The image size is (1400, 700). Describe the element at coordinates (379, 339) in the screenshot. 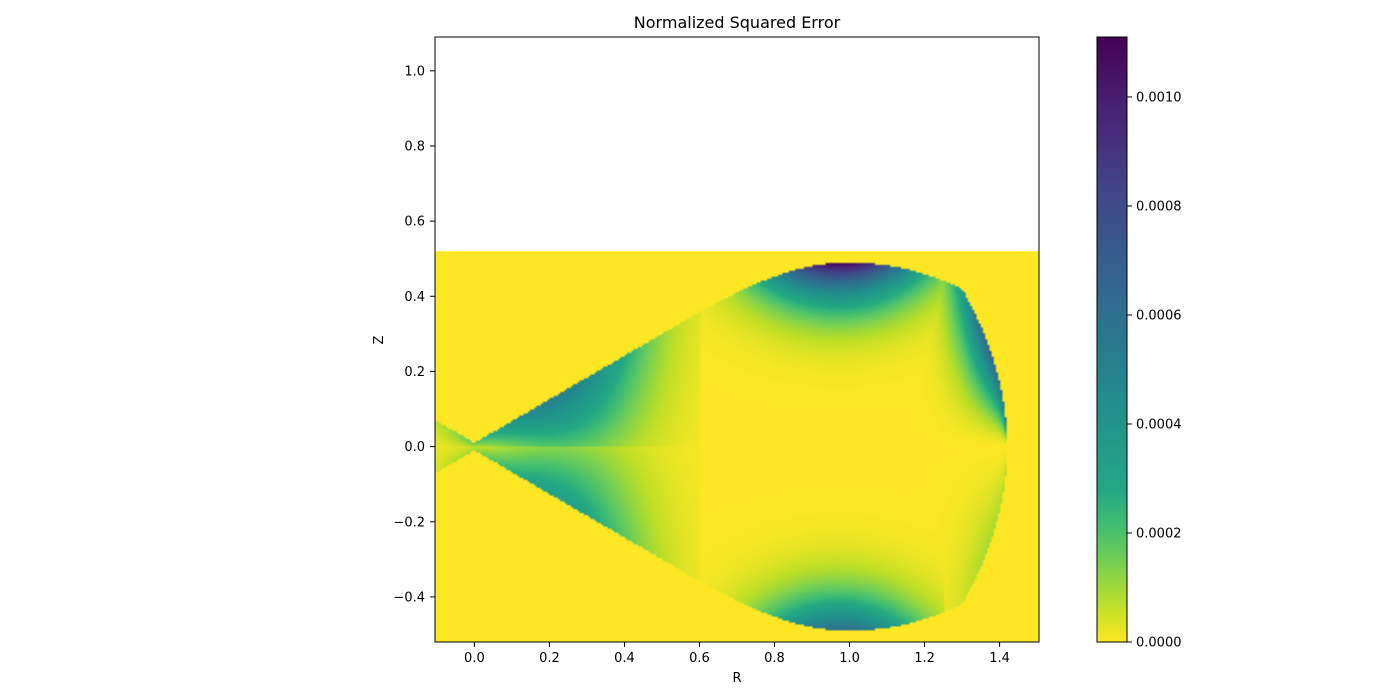

I see `y-axis-label: Z` at that location.